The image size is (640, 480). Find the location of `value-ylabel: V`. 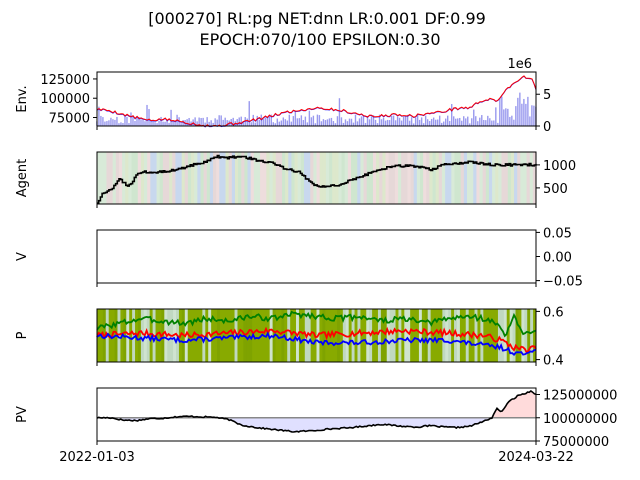

value-ylabel: V is located at coordinates (22, 256).